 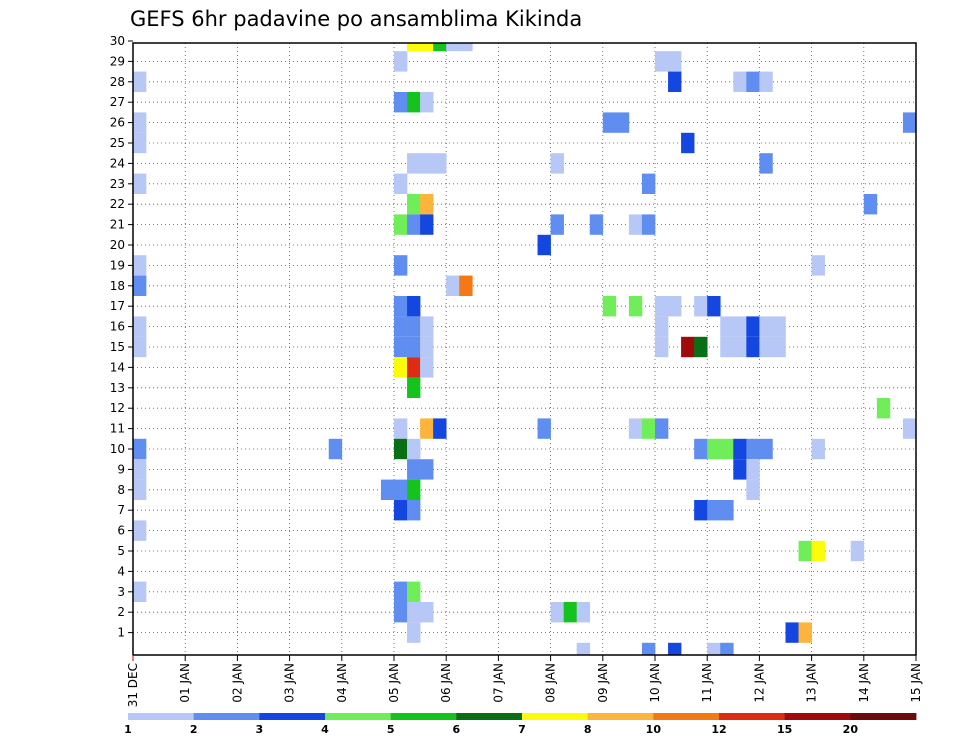 What do you see at coordinates (117, 306) in the screenshot?
I see `y-tick-label: 17` at bounding box center [117, 306].